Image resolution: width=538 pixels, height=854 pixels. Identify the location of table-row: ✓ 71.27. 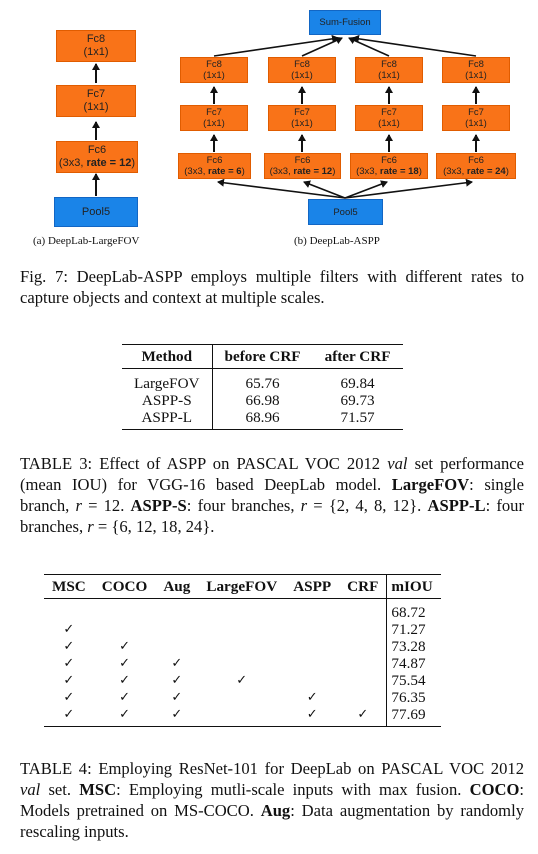
(242, 629).